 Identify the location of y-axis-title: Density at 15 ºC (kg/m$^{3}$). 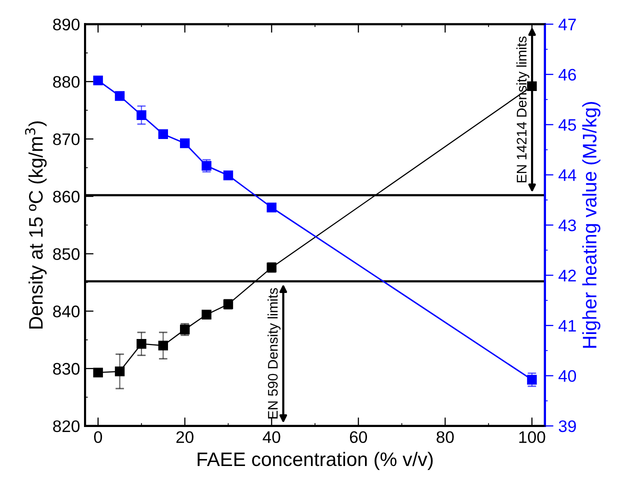
(36, 224).